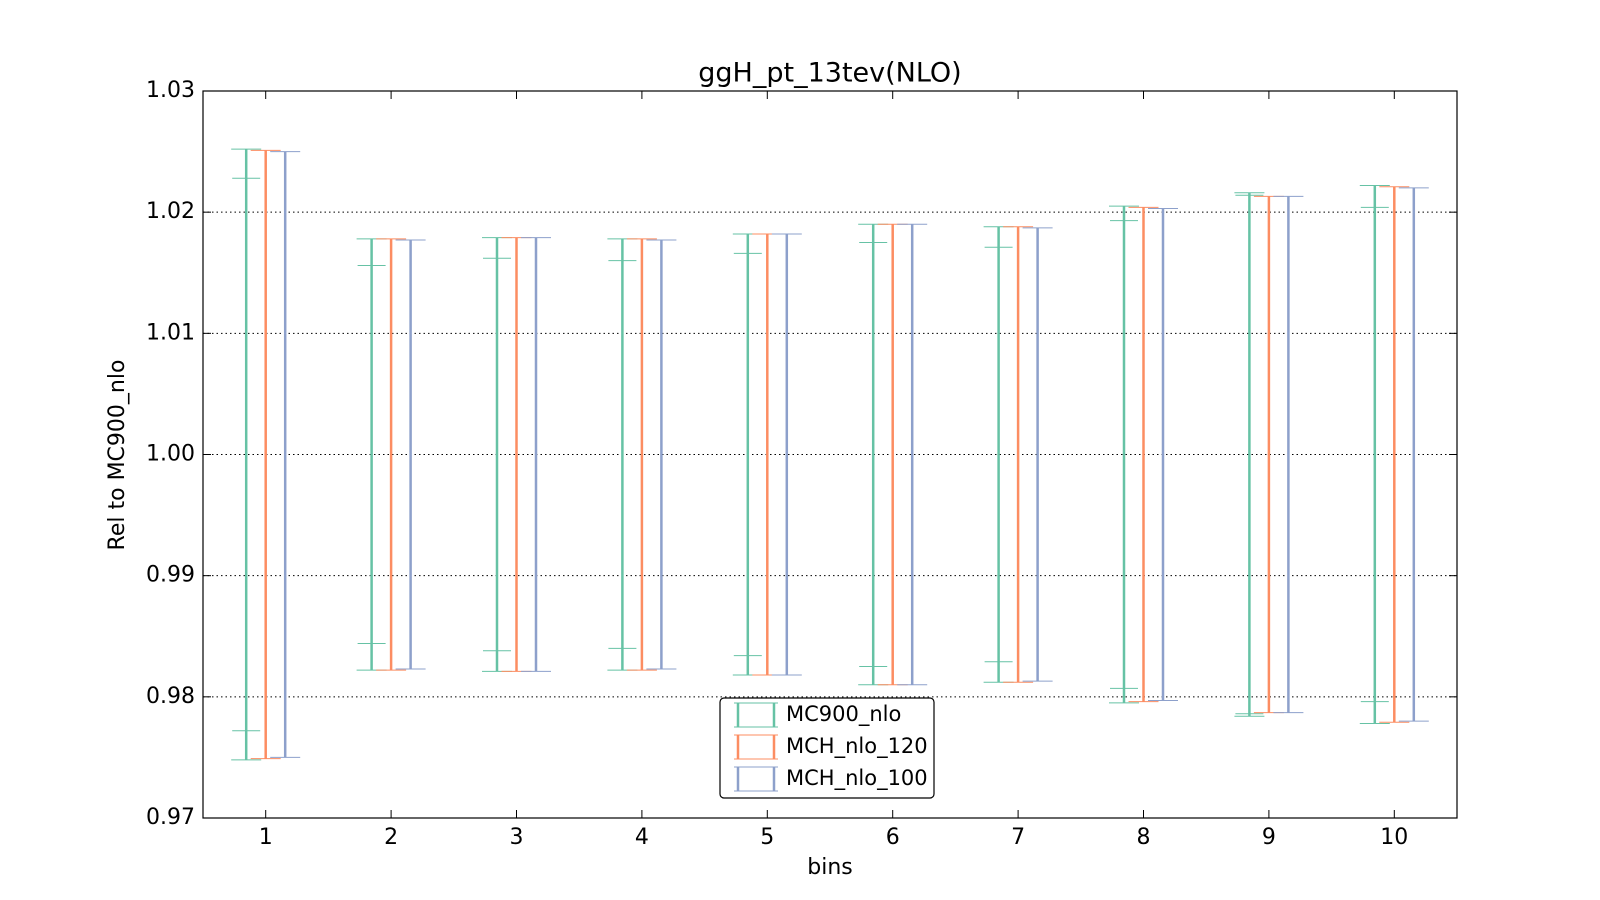 This screenshot has width=1600, height=900. I want to click on y-tick-label: 0.98, so click(170, 696).